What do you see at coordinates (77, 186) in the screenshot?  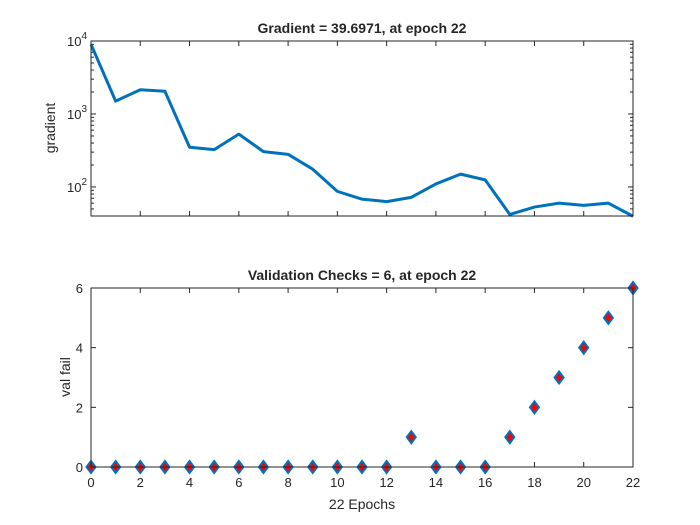 I see `gradient-y-tick-label: 10²` at bounding box center [77, 186].